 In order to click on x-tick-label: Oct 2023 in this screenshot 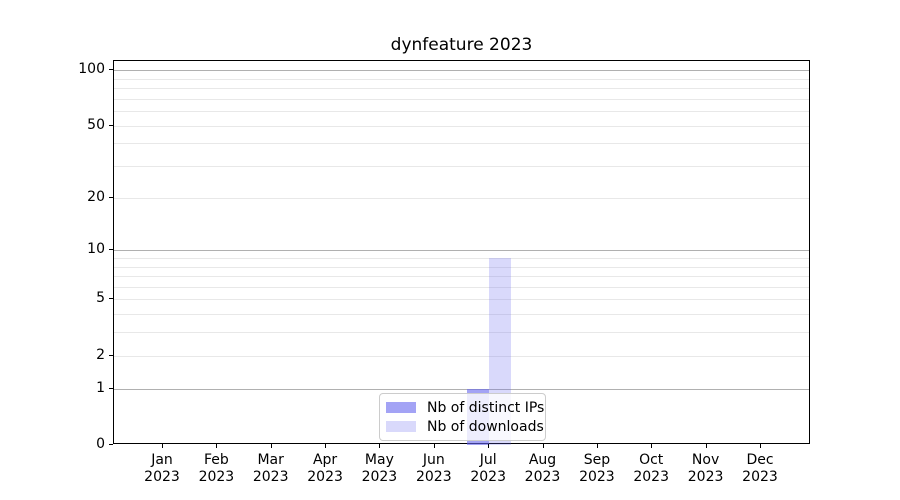, I will do `click(651, 469)`.